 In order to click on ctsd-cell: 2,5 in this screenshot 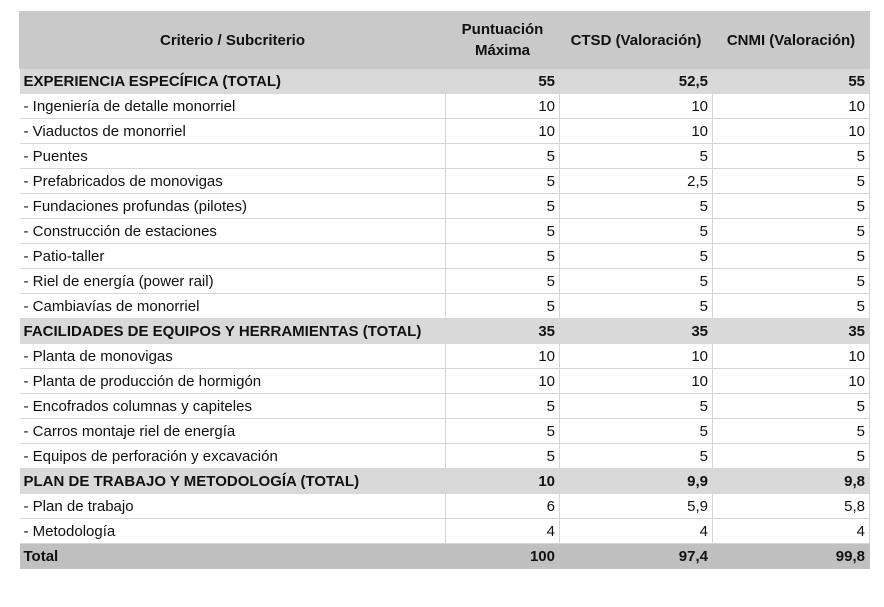, I will do `click(636, 181)`.